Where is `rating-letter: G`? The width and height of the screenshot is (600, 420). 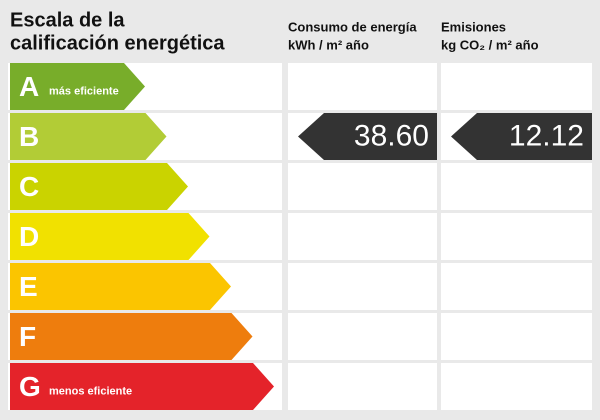 rating-letter: G is located at coordinates (30, 386).